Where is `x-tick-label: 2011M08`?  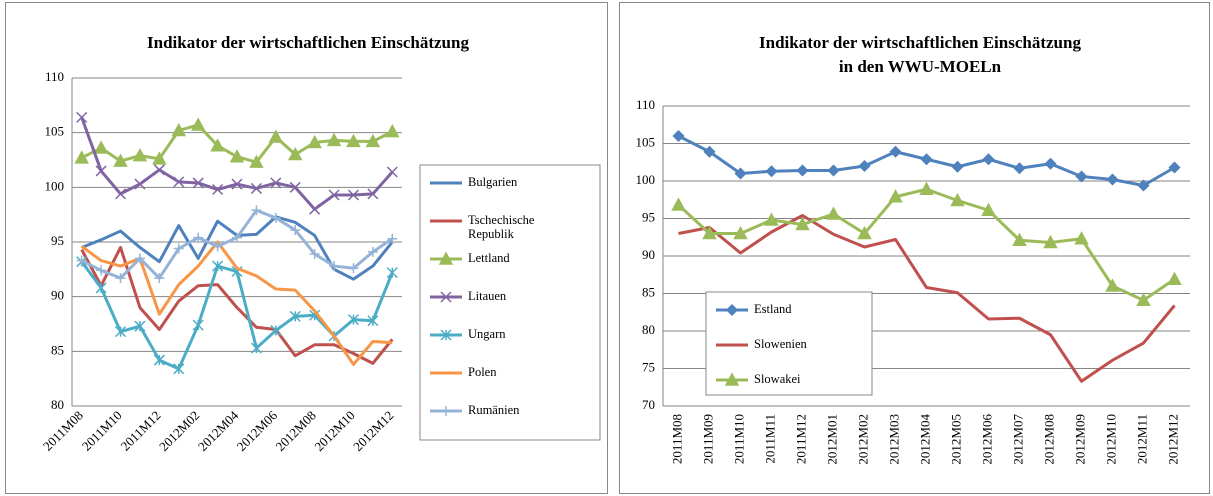
x-tick-label: 2011M08 is located at coordinates (676, 439).